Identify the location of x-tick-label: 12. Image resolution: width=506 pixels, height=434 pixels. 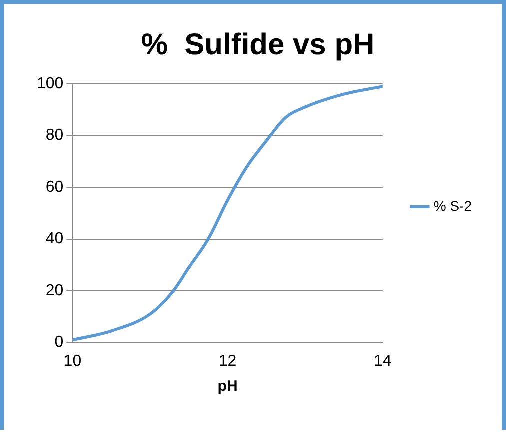
(227, 361).